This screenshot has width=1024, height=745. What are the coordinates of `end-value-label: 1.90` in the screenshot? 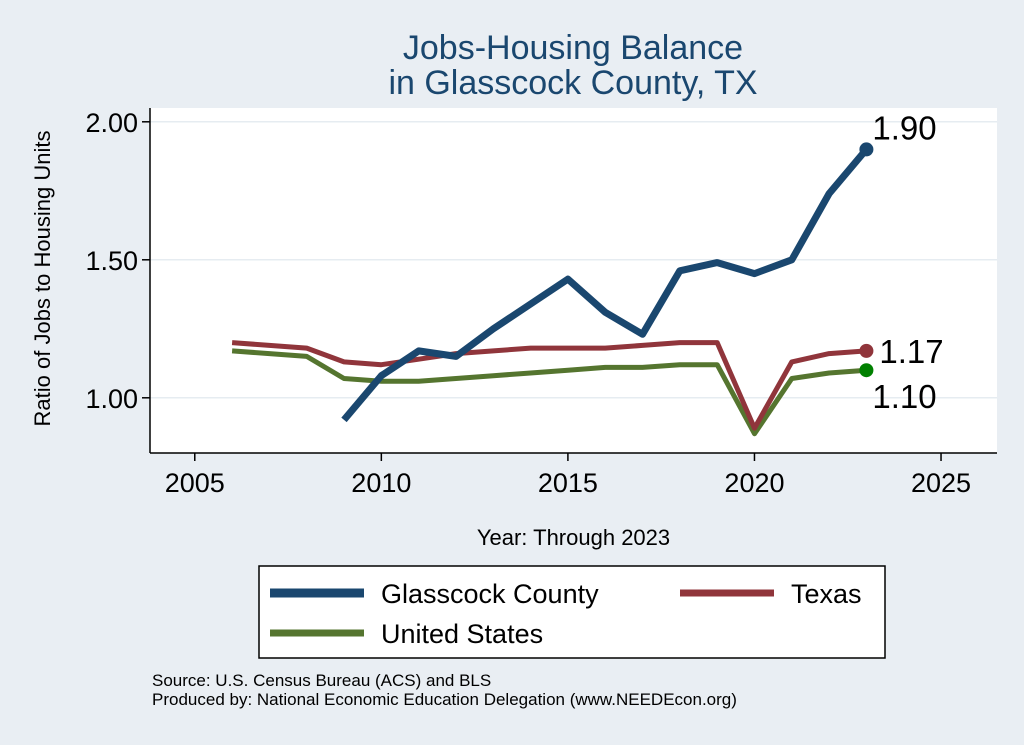 It's located at (904, 127).